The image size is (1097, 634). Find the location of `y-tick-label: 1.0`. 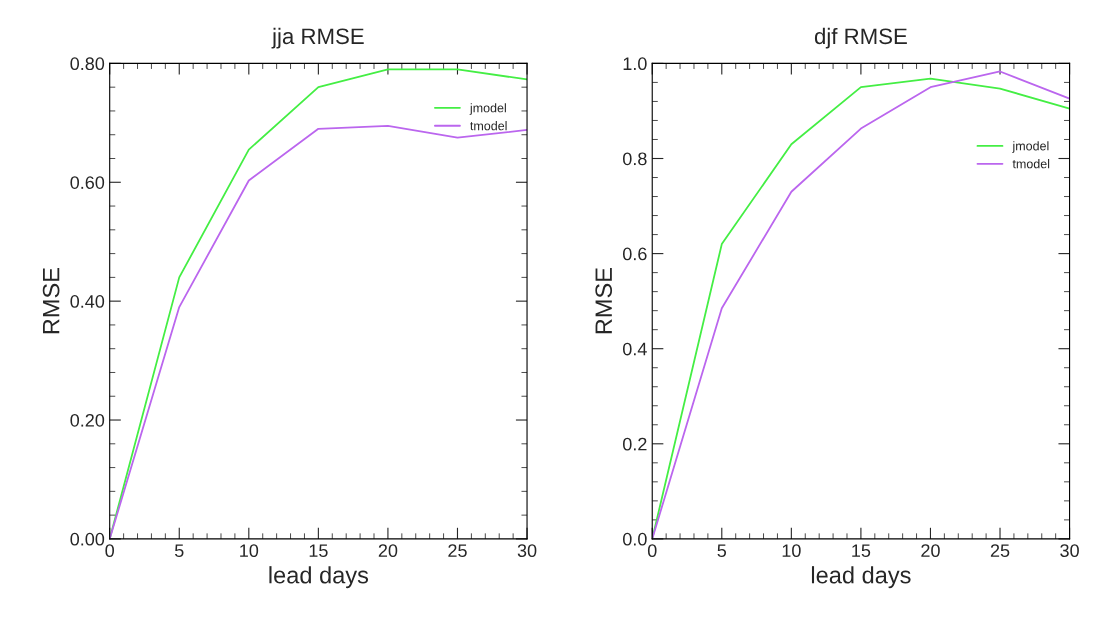

y-tick-label: 1.0 is located at coordinates (635, 64).